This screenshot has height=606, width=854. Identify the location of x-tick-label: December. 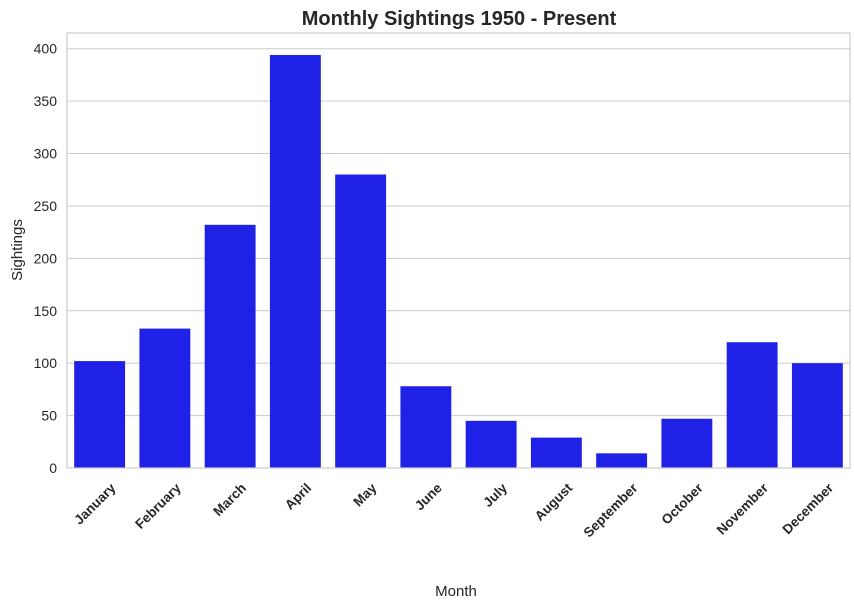
(808, 508).